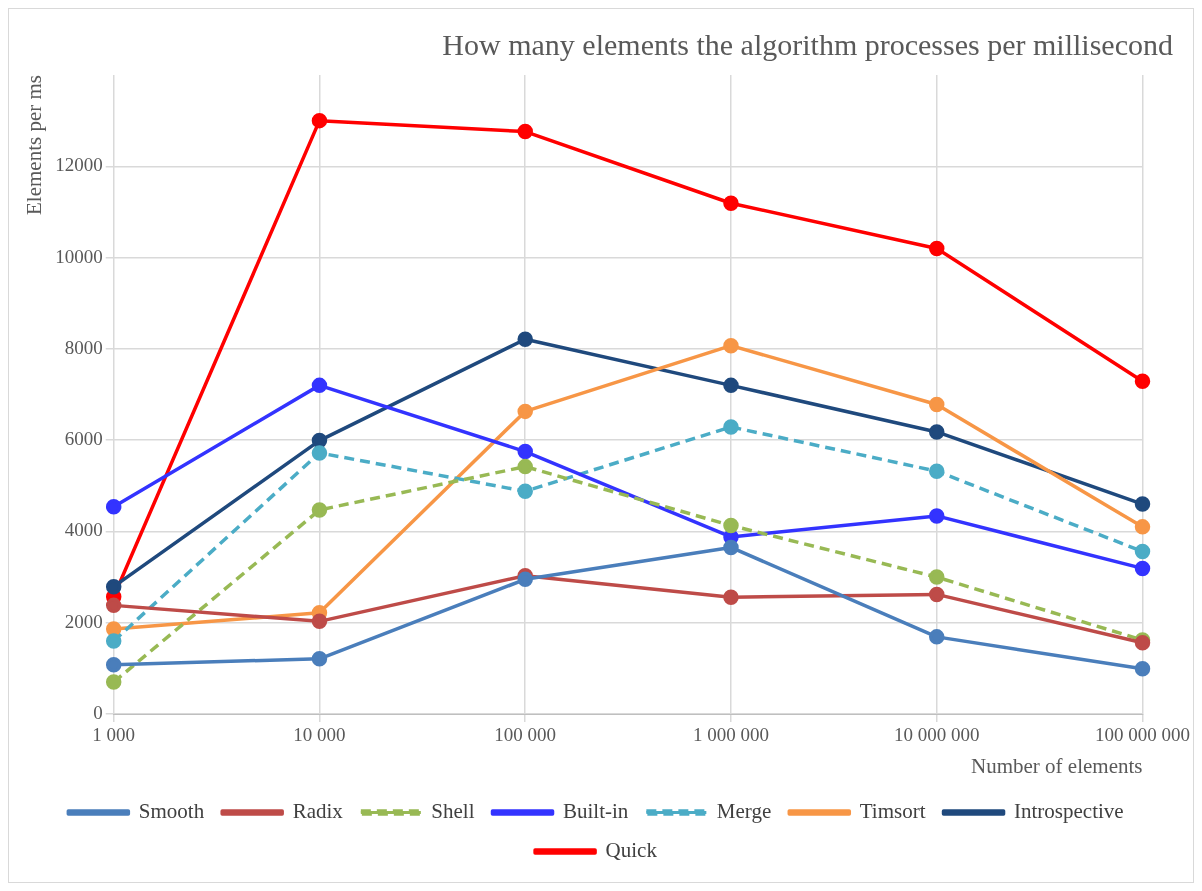  I want to click on legend-label: Shell, so click(453, 811).